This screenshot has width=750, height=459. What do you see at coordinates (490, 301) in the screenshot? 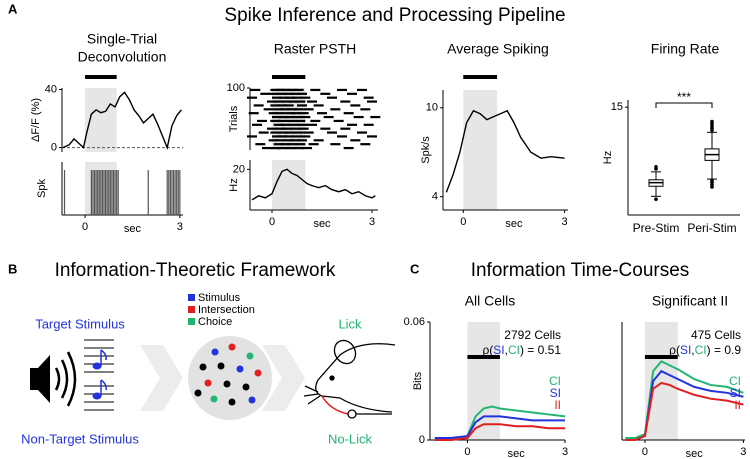
I see `chart-title: All Cells` at bounding box center [490, 301].